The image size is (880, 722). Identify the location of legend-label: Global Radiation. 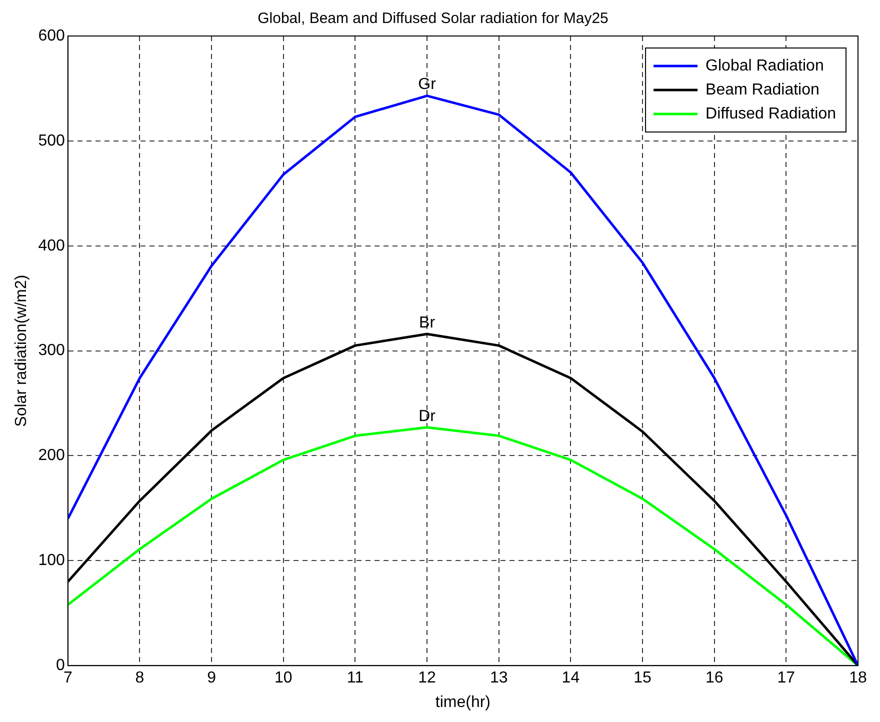
(765, 65).